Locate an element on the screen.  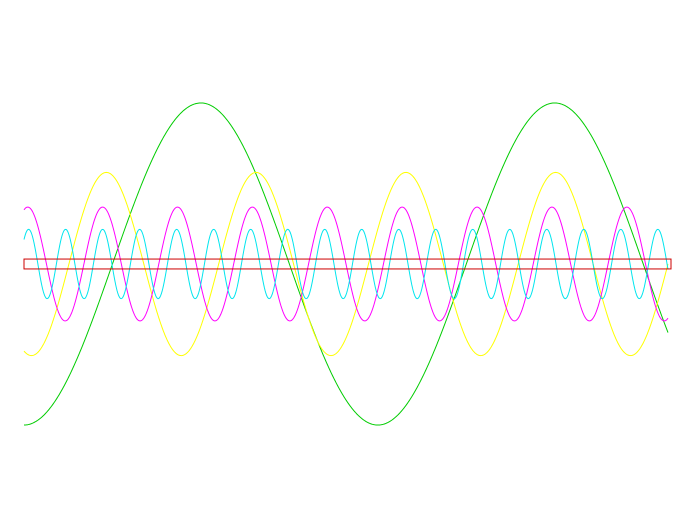
band-layer is located at coordinates (347, 264).